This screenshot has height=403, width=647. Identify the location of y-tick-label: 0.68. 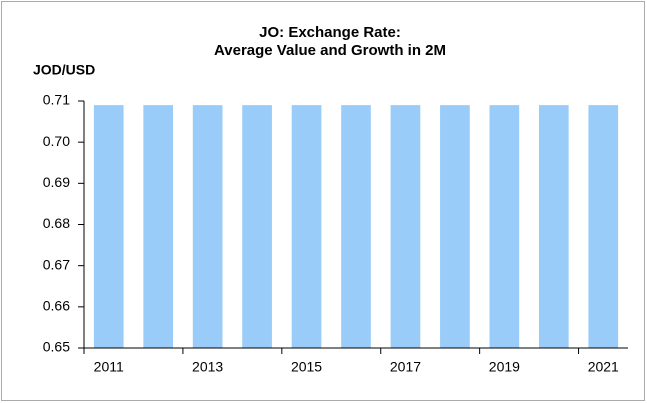
(56, 223).